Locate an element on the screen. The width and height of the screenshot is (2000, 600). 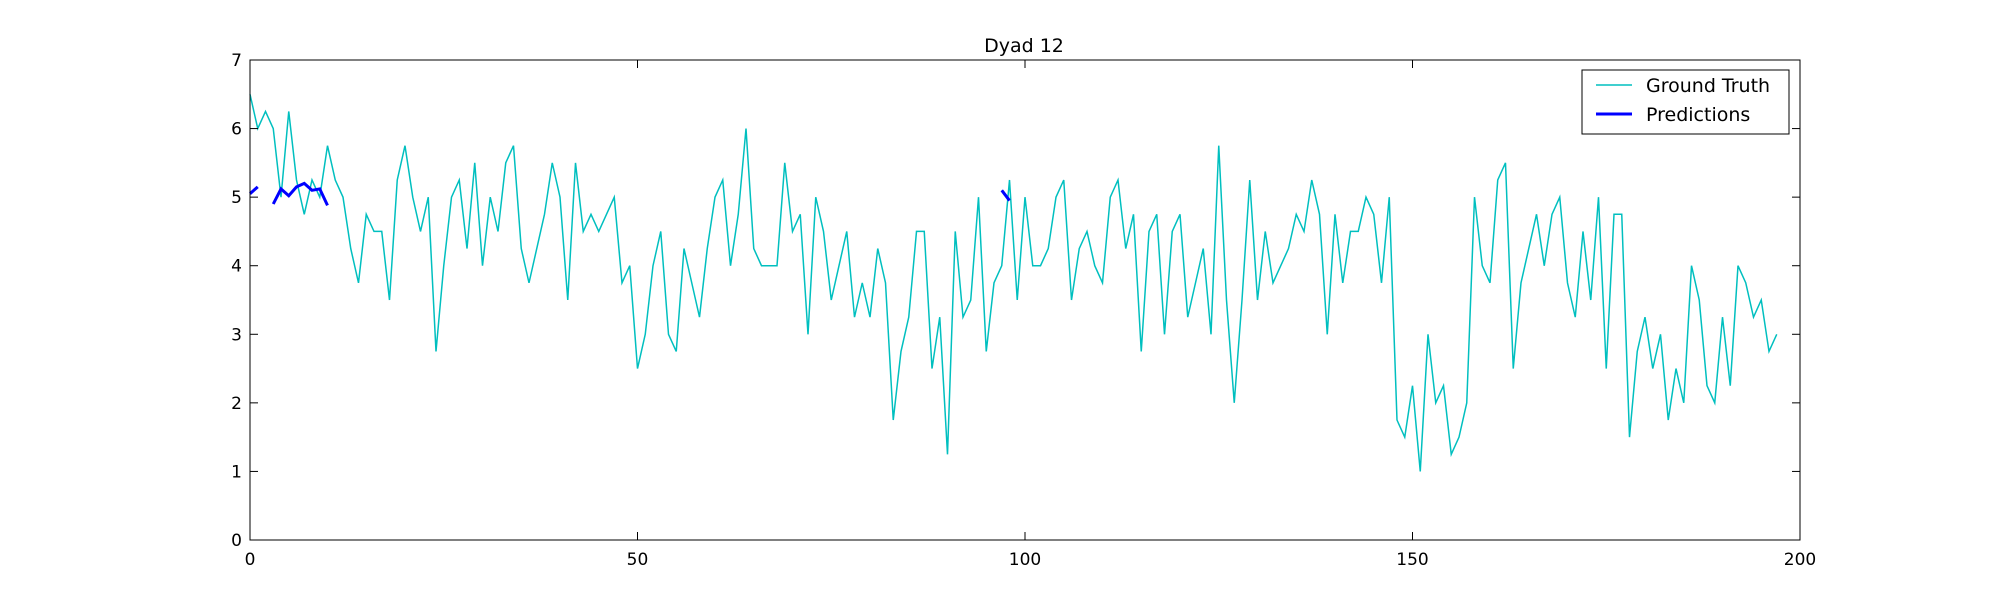
legend-label-ground-truth: Ground Truth is located at coordinates (1708, 86).